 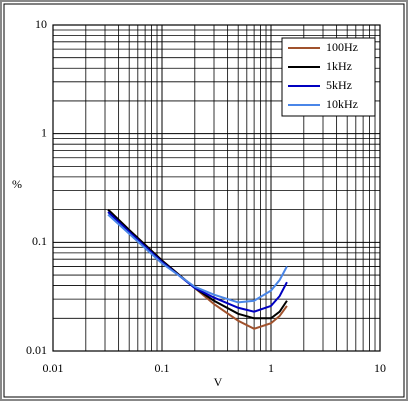 What do you see at coordinates (342, 47) in the screenshot?
I see `legend-label: 100Hz` at bounding box center [342, 47].